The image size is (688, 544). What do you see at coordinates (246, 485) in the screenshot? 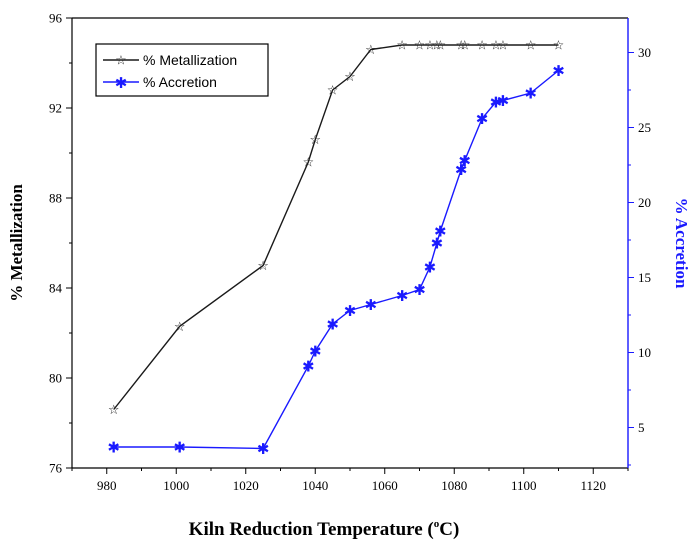
I see `x-tick-label: 1020` at bounding box center [246, 485].